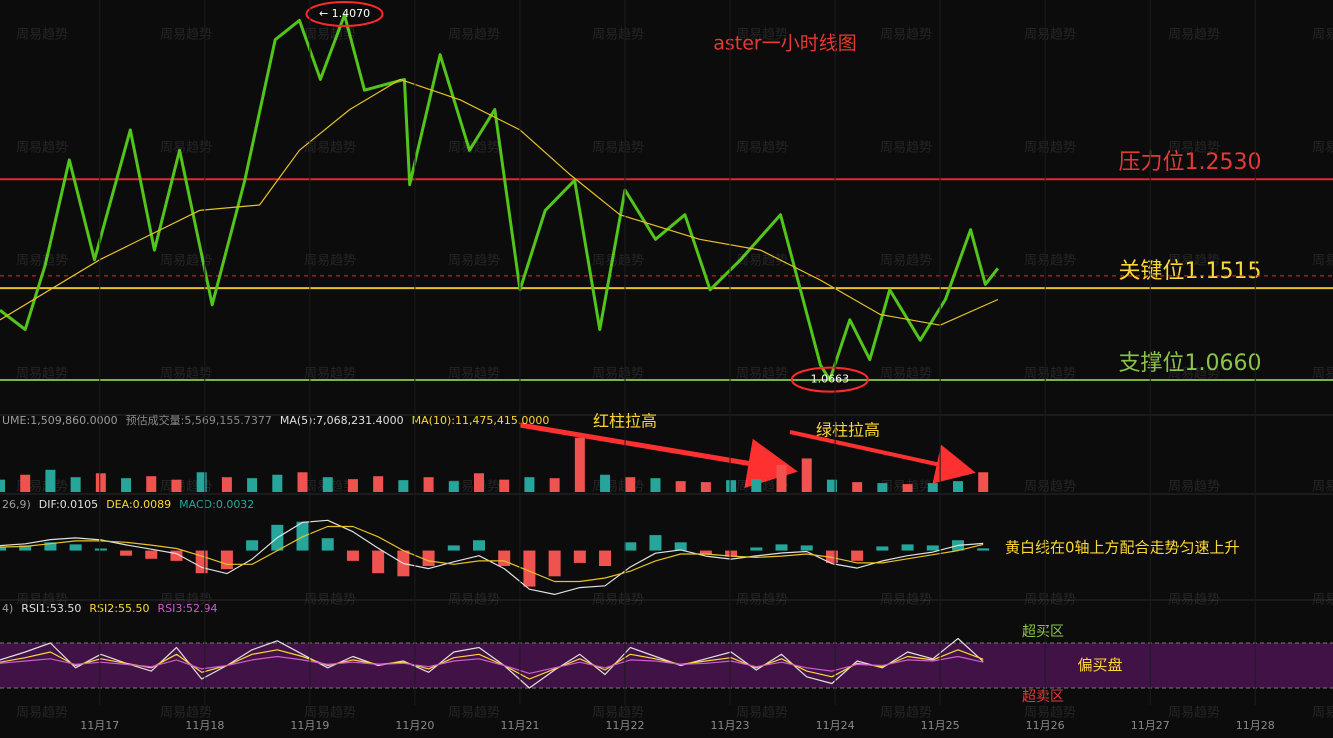  Describe the element at coordinates (785, 44) in the screenshot. I see `chart-title: aster一小时线图` at that location.